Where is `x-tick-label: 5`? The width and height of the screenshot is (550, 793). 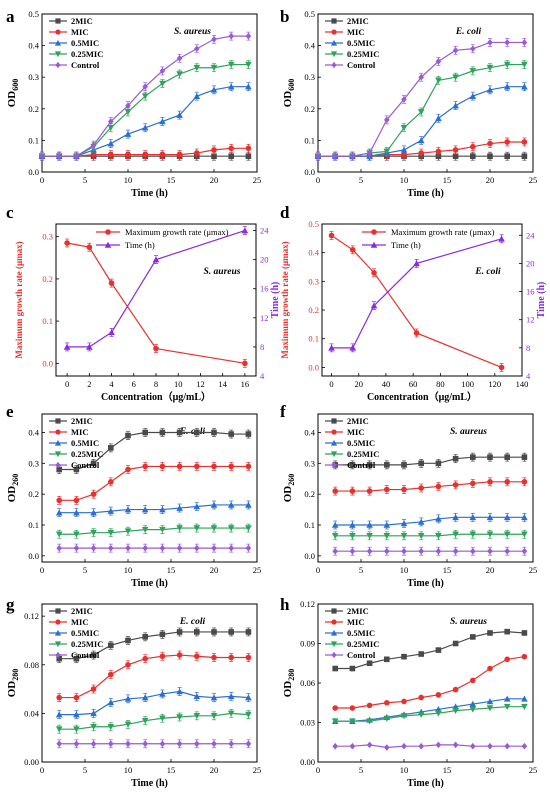 x-tick-label: 5 is located at coordinates (85, 570).